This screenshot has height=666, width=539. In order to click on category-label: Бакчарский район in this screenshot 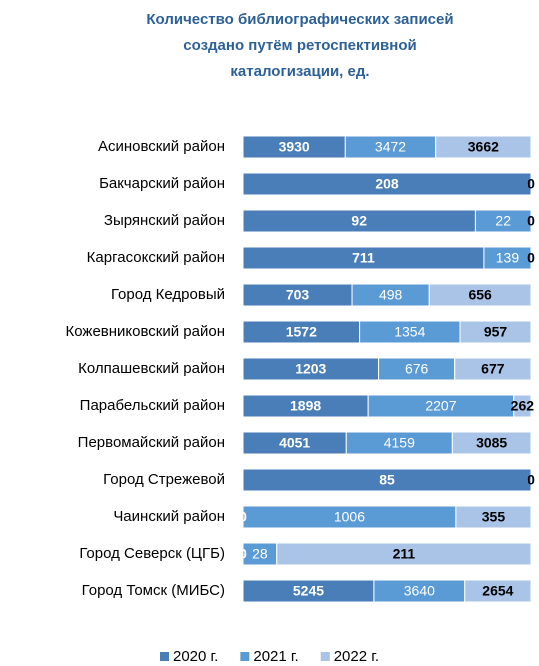, I will do `click(162, 183)`.